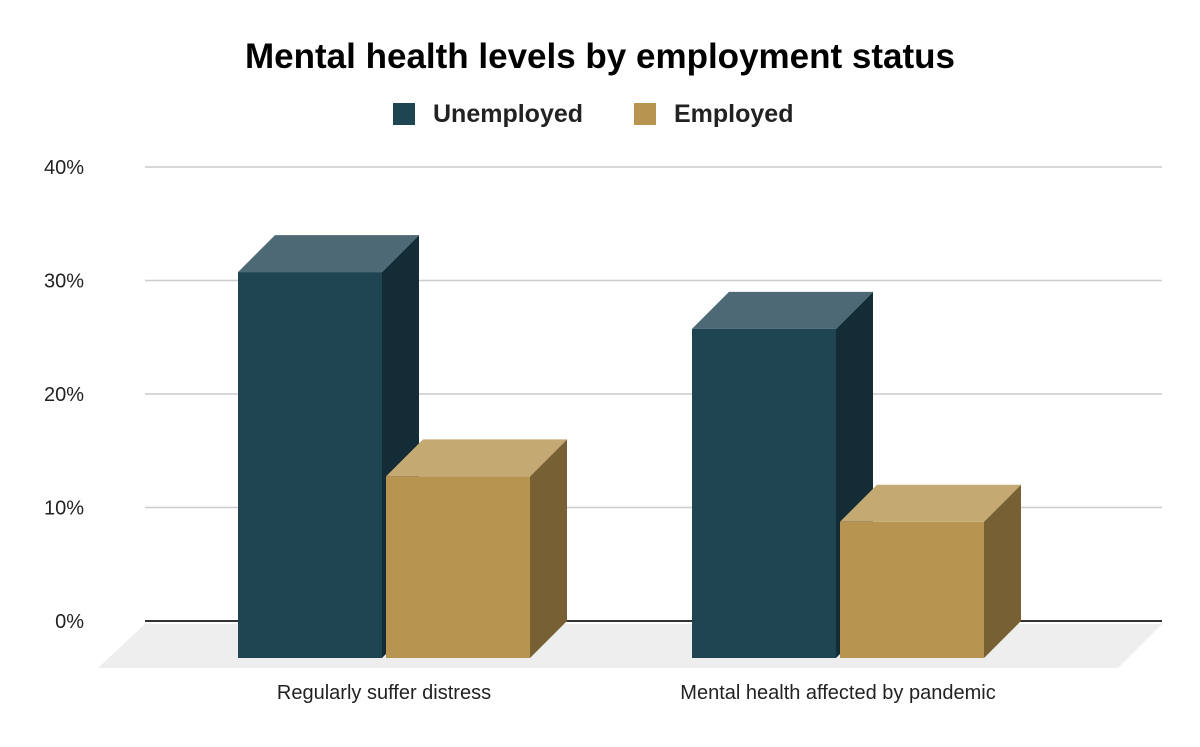  I want to click on x-tick-label: Mental health affected by pandemic, so click(837, 693).